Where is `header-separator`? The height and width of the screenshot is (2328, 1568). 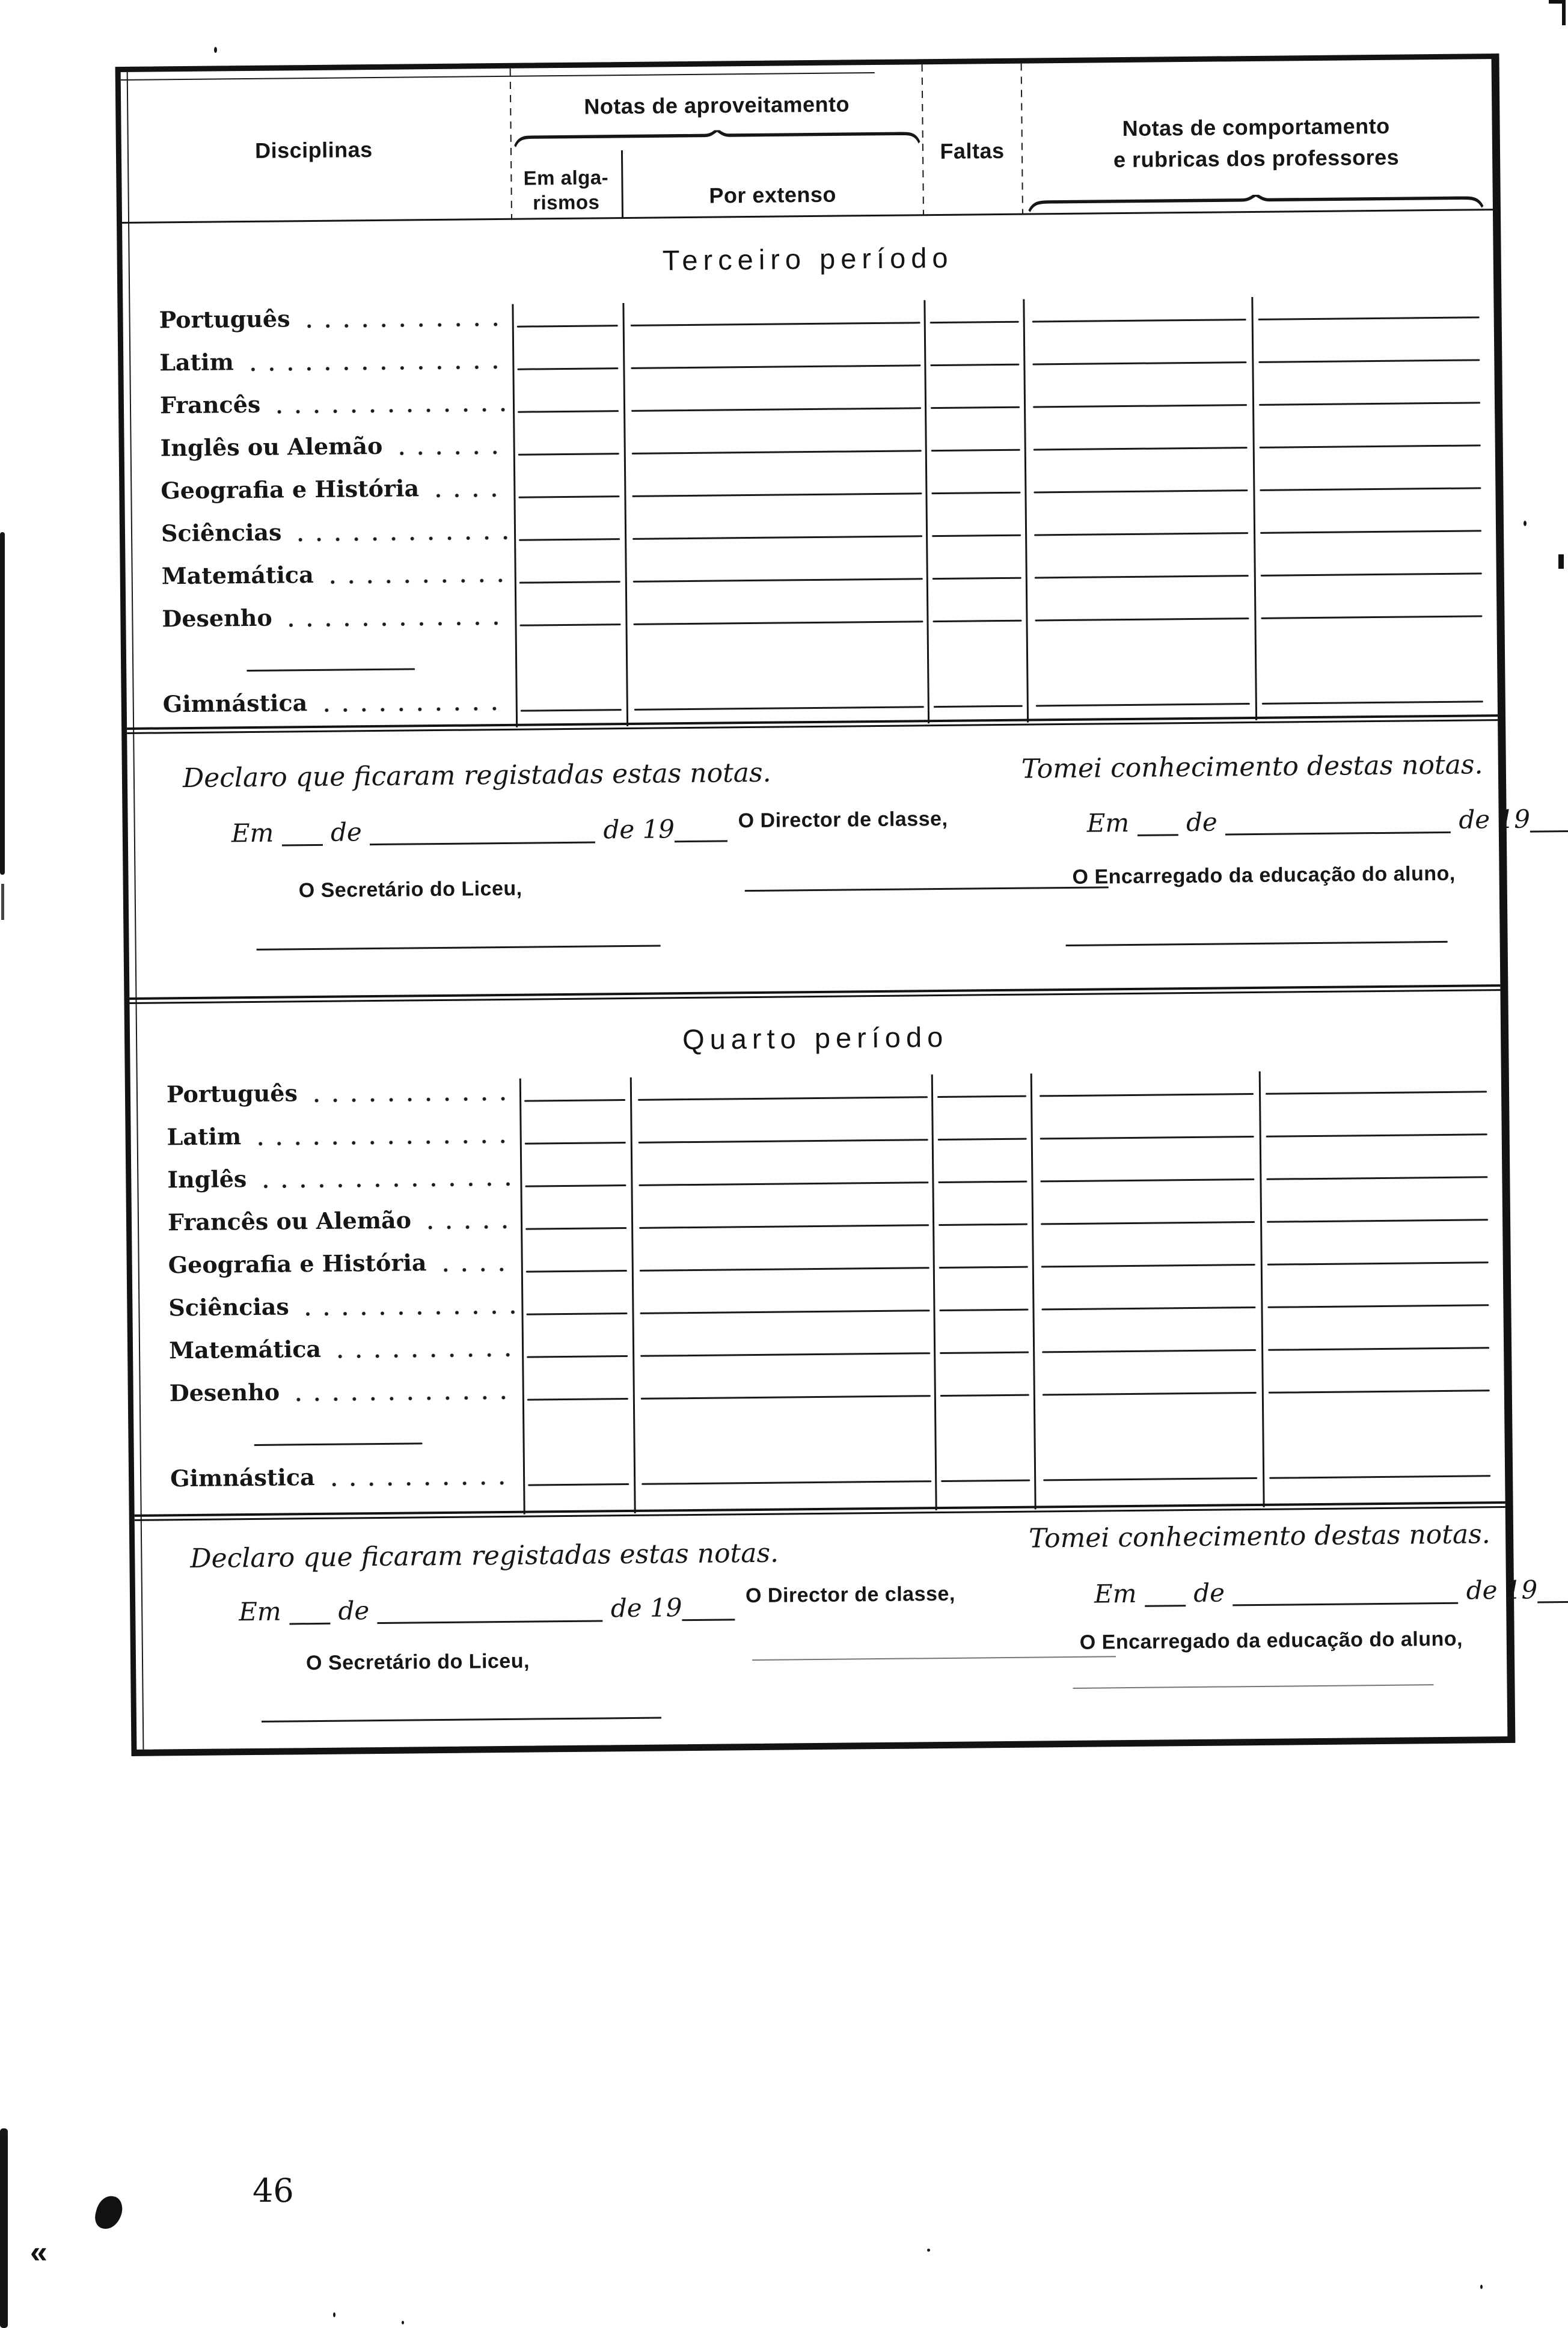
header-separator is located at coordinates (807, 216).